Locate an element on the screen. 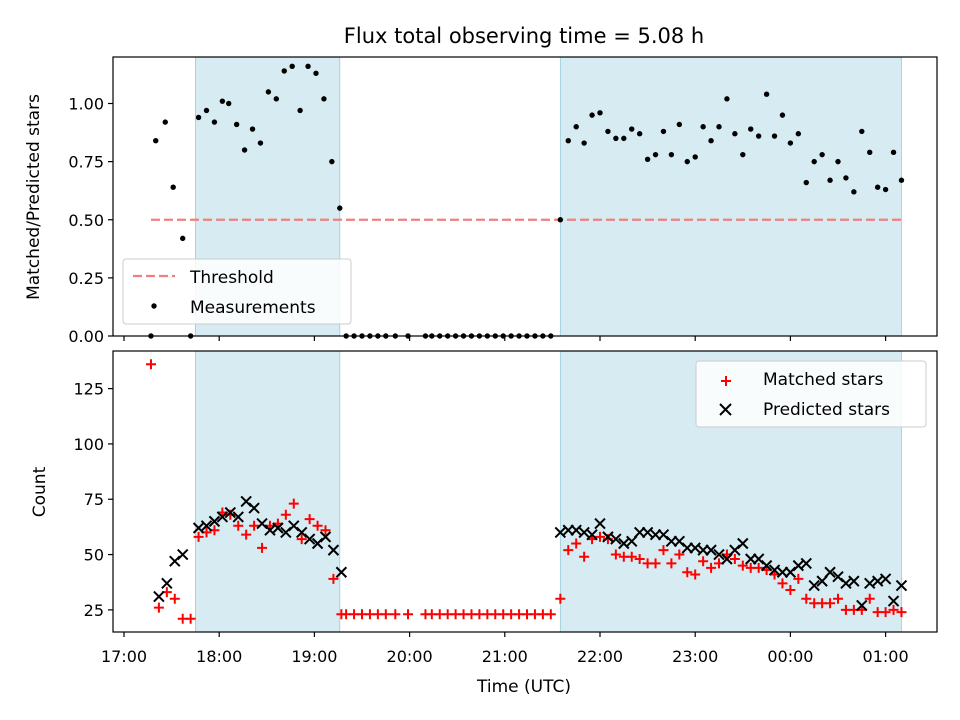 The image size is (960, 720). y-tick-label: 0.00 is located at coordinates (86, 336).